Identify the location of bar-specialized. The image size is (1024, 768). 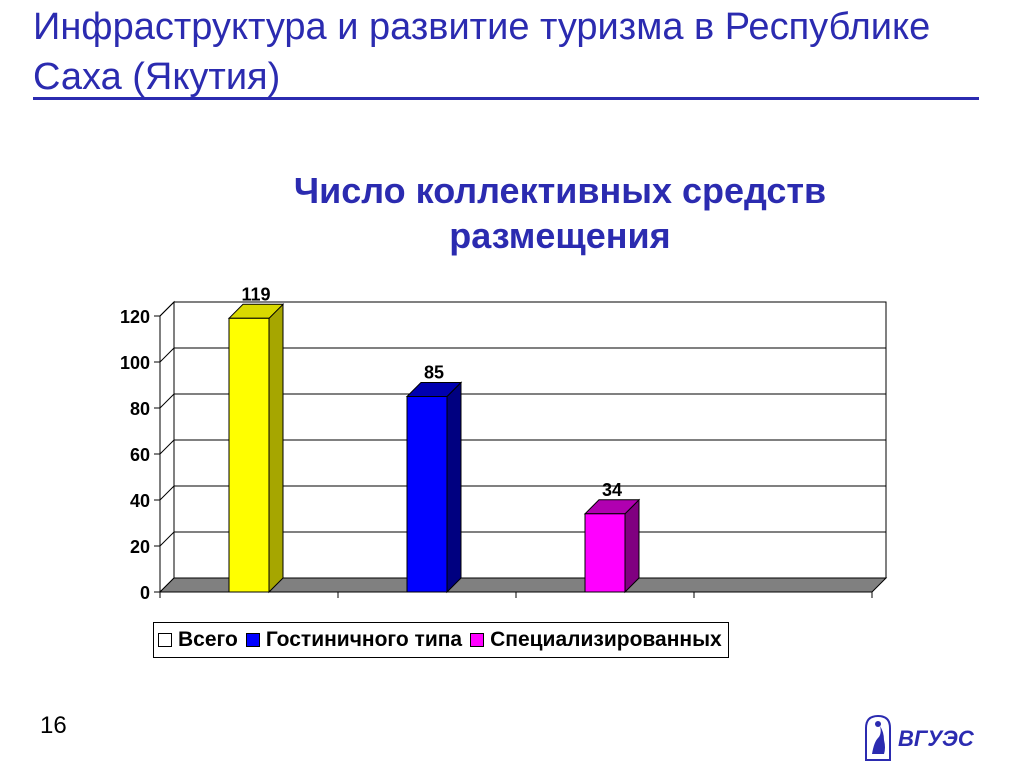
(605, 553).